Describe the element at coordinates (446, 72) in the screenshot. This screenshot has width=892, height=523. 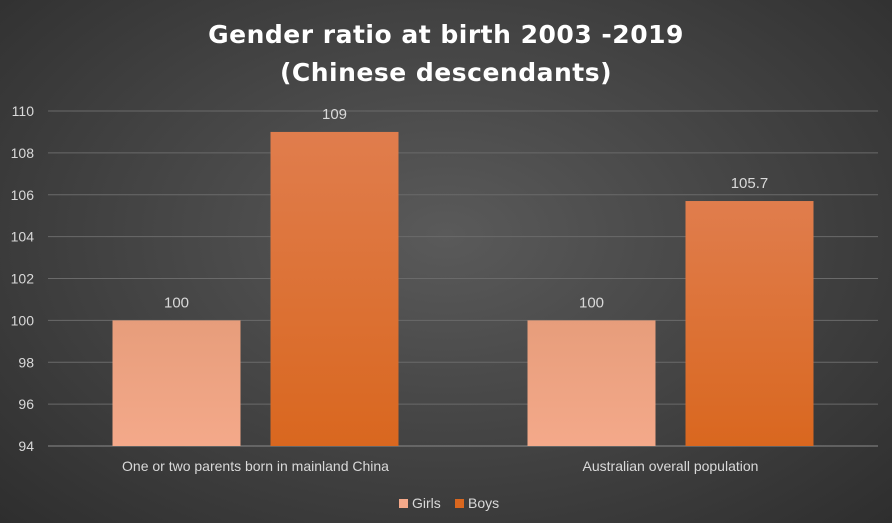
I see `chart-title-line-2: (Chinese descendants)` at that location.